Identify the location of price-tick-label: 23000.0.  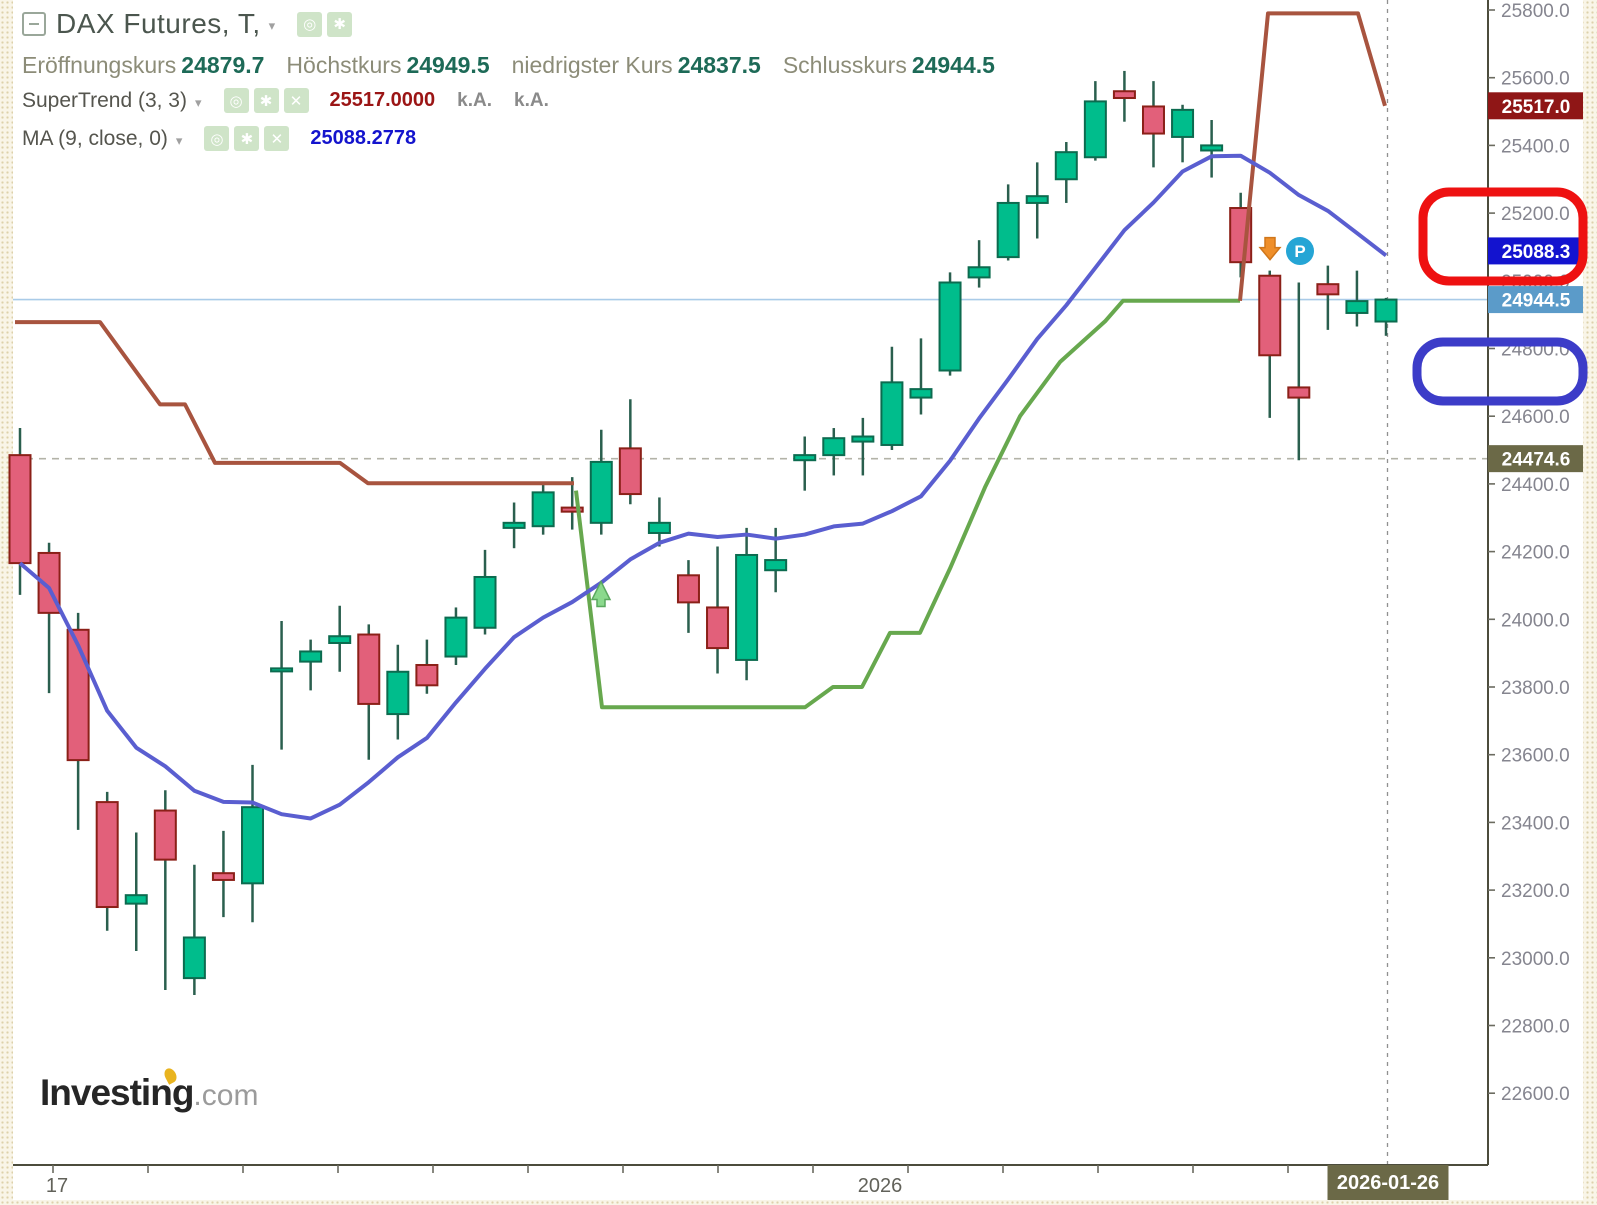
(1535, 959).